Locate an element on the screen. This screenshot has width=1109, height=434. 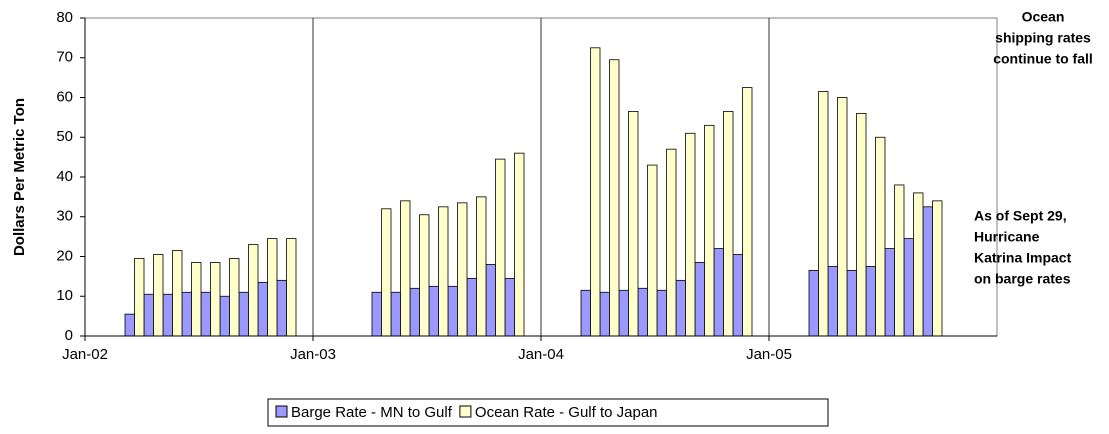
y-tick-label: 10 is located at coordinates (64, 295).